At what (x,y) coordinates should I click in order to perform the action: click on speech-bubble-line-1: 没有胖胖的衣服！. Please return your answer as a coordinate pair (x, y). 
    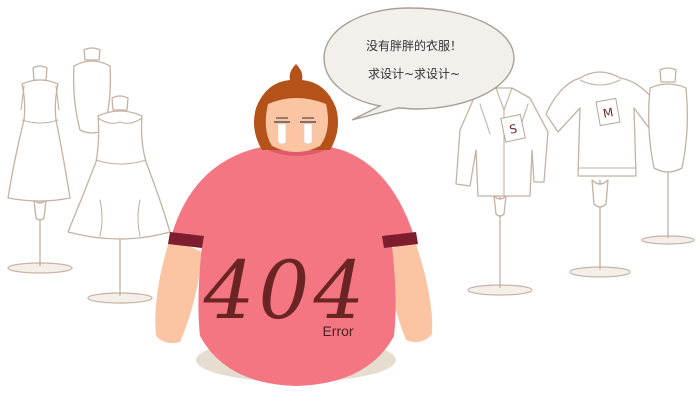
    Looking at the image, I should click on (414, 45).